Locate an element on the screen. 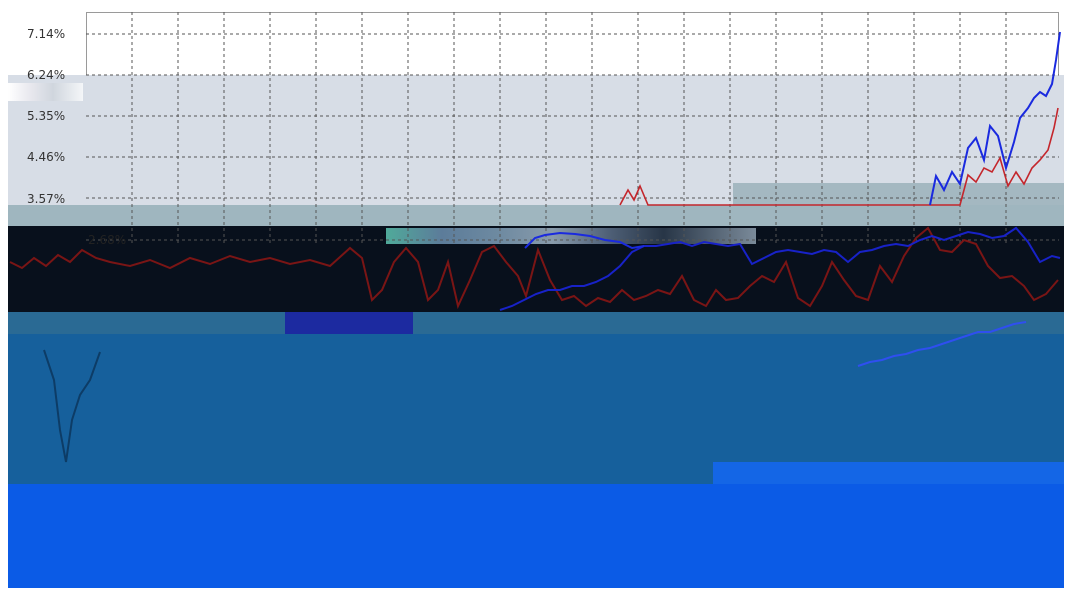  steel-blue-band is located at coordinates (536, 323).